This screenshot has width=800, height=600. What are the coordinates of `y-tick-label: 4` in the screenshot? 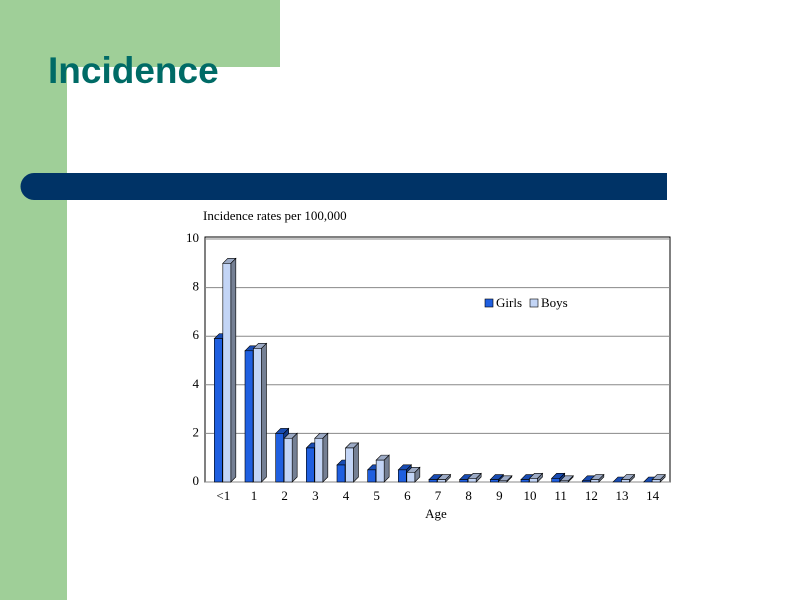 It's located at (196, 383).